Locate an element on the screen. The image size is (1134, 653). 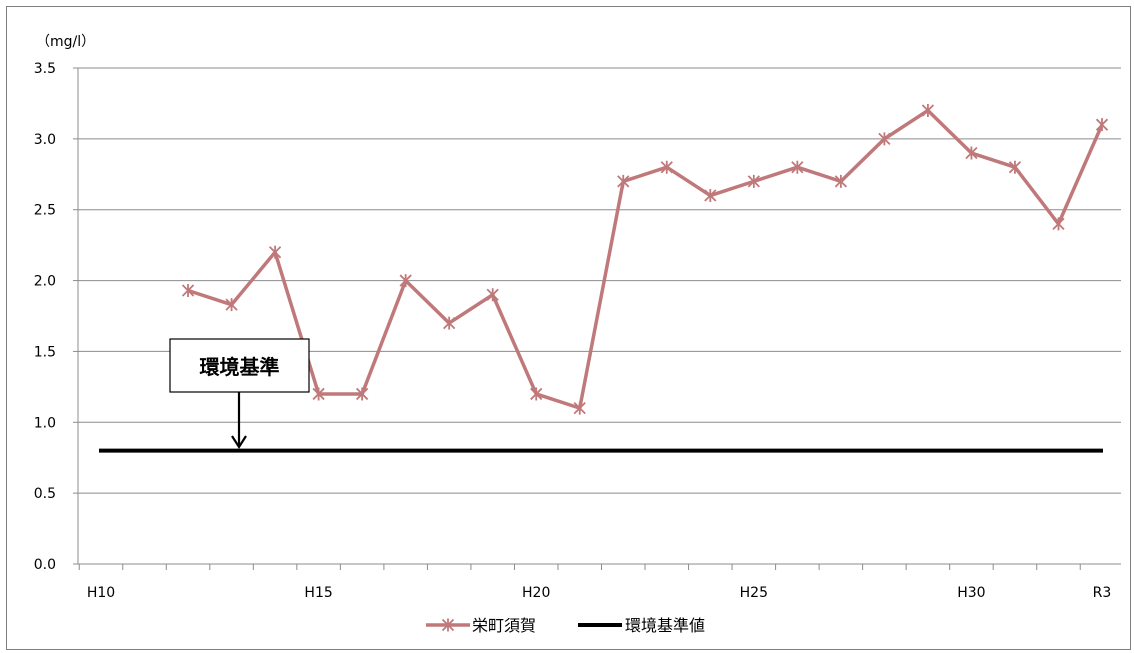
y-tick-label: 2.5 is located at coordinates (45, 211).